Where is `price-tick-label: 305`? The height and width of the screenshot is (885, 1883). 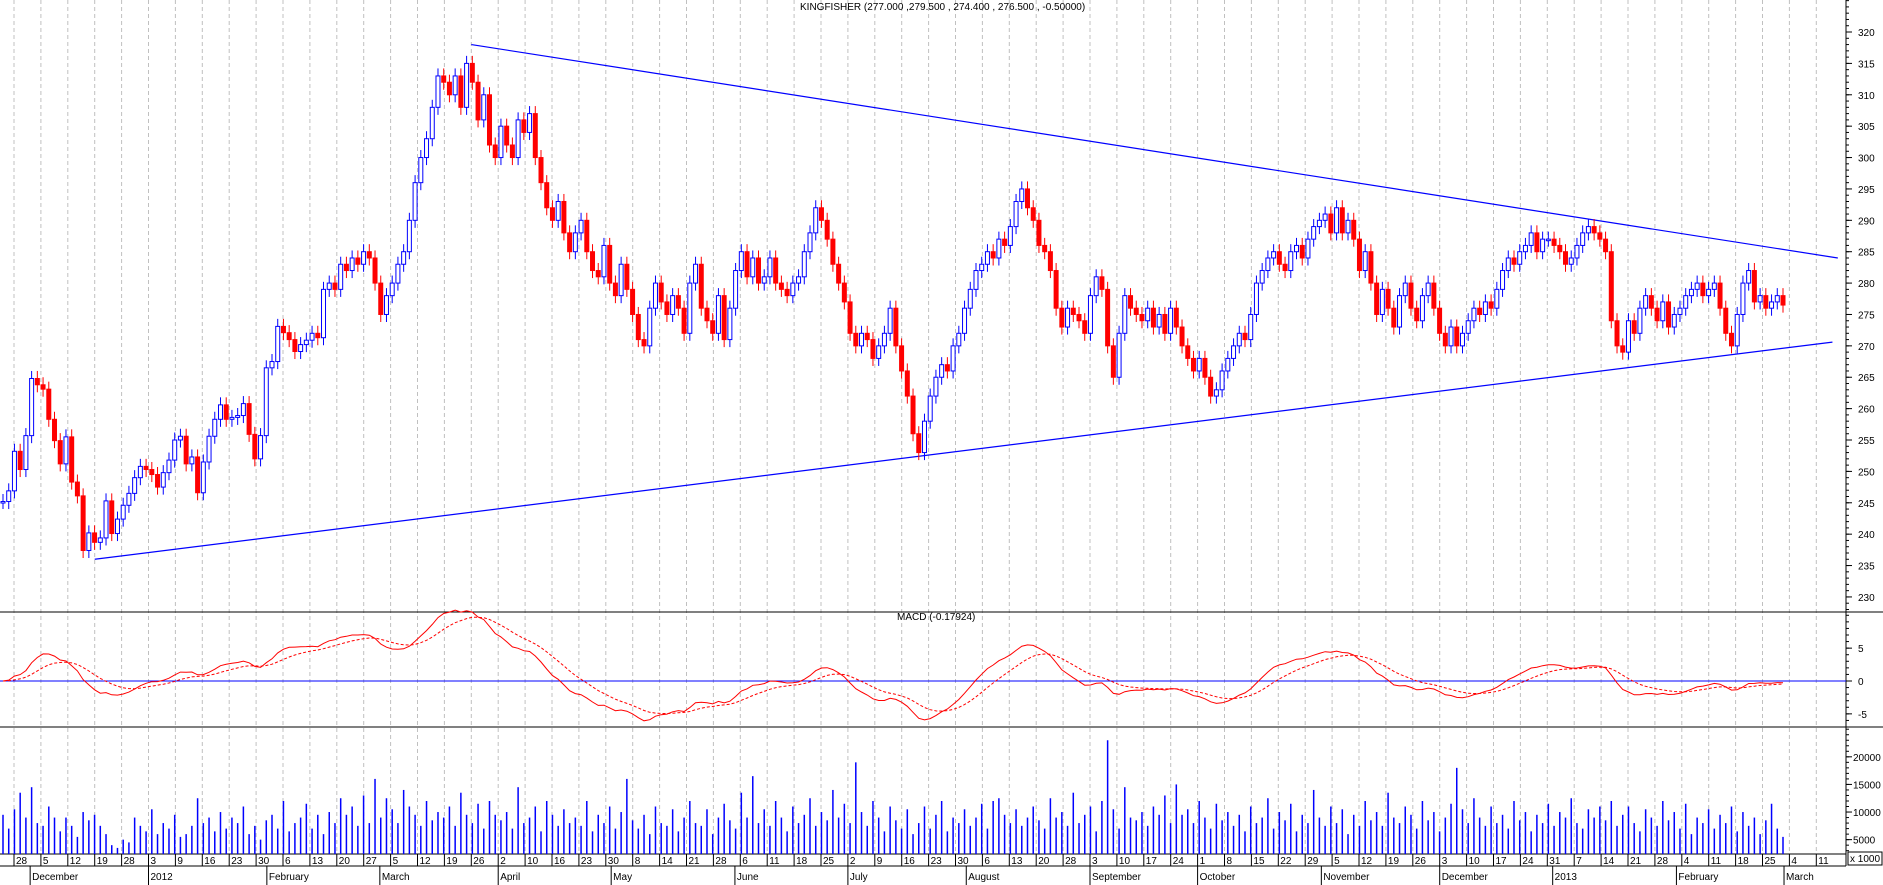
price-tick-label: 305 is located at coordinates (1866, 127).